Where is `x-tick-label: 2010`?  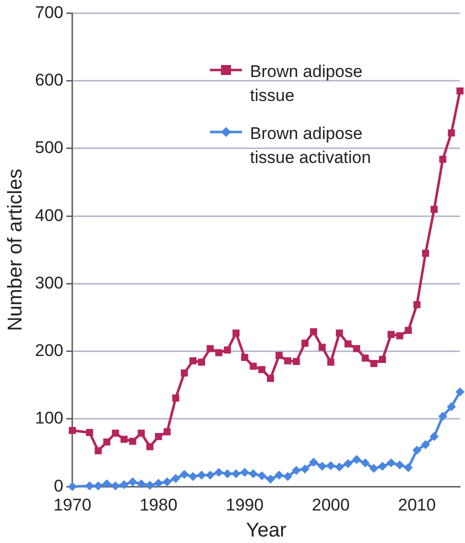 x-tick-label: 2010 is located at coordinates (417, 504).